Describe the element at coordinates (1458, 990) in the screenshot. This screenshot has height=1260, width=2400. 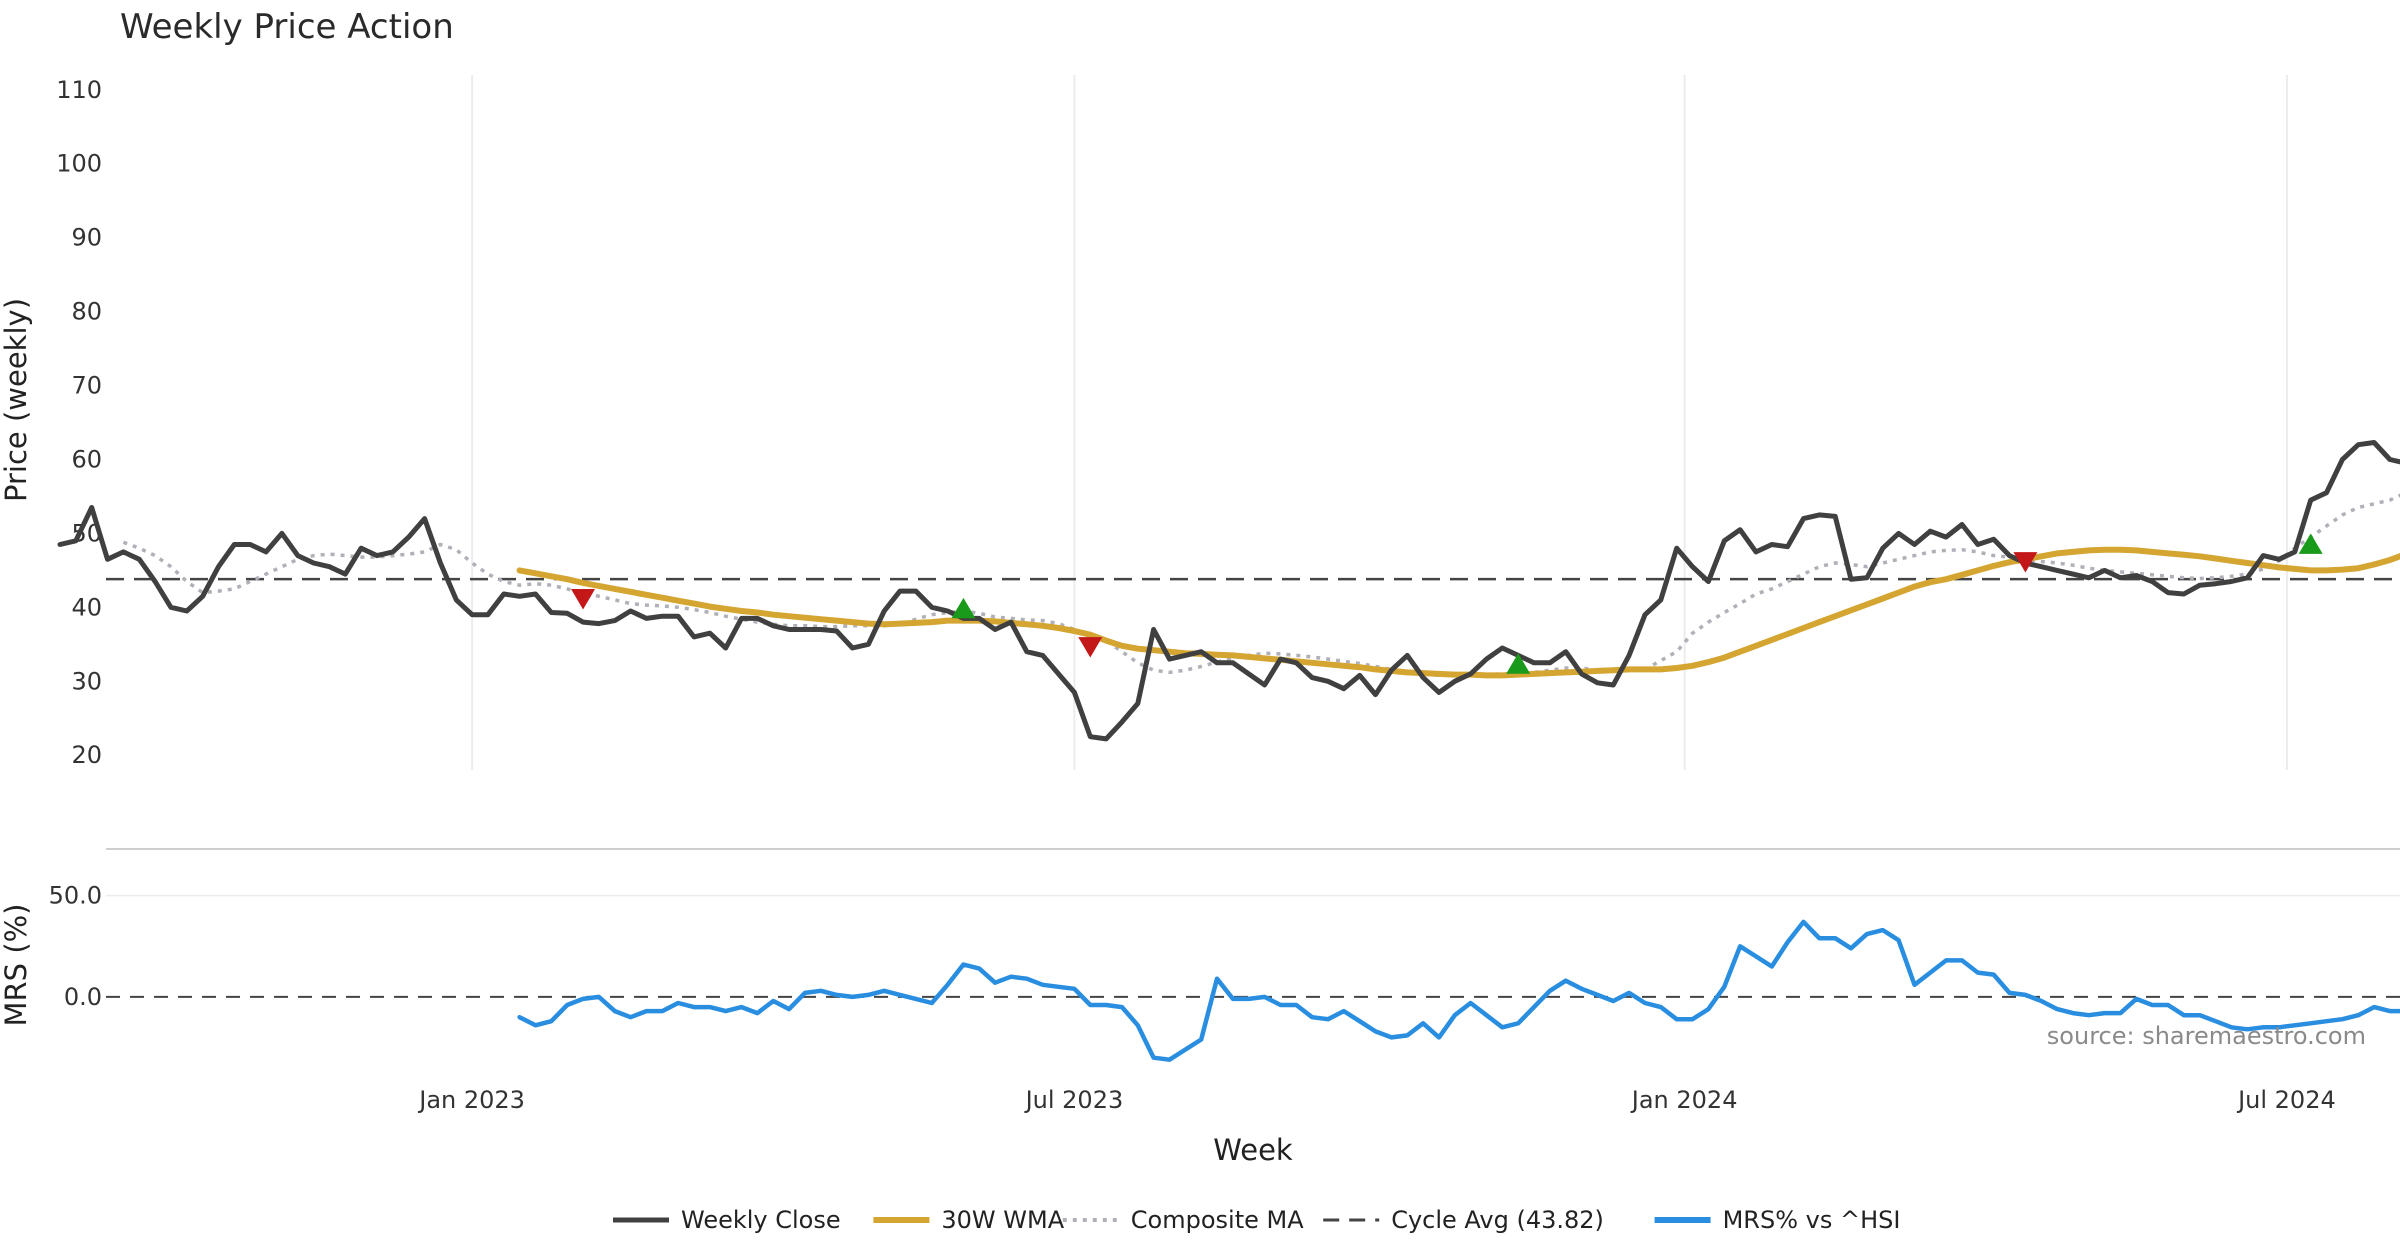
I see `series-mrs-vs-hsi` at that location.